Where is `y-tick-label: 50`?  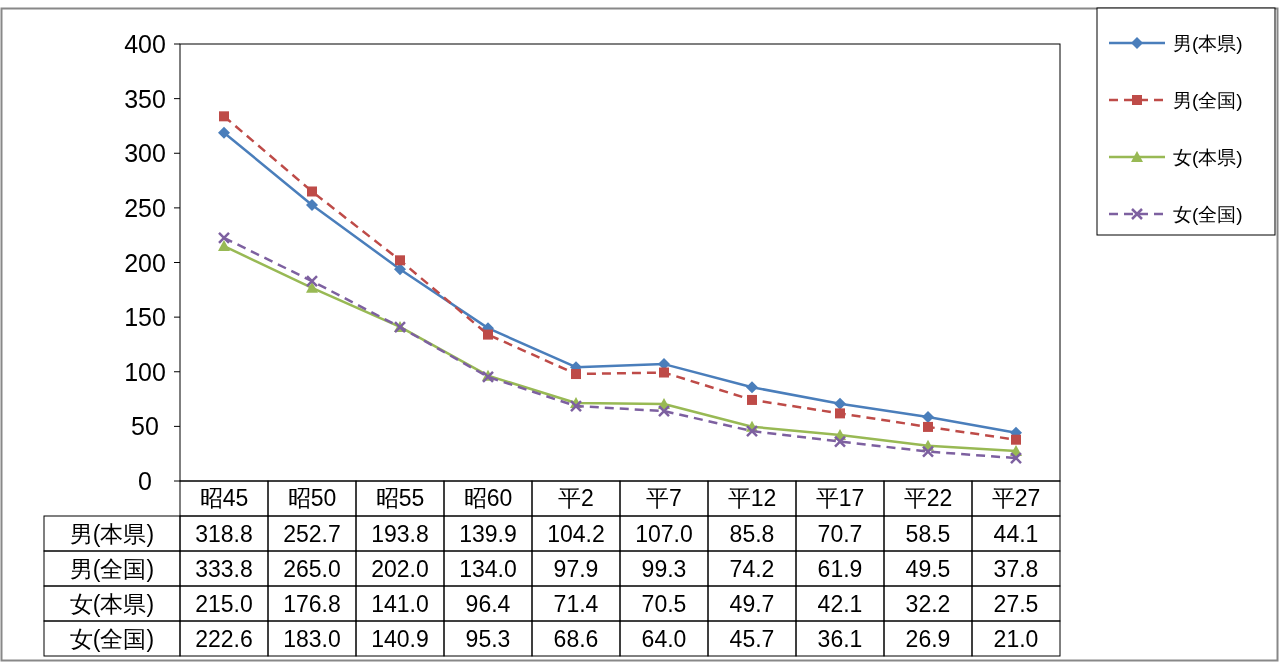 y-tick-label: 50 is located at coordinates (145, 426).